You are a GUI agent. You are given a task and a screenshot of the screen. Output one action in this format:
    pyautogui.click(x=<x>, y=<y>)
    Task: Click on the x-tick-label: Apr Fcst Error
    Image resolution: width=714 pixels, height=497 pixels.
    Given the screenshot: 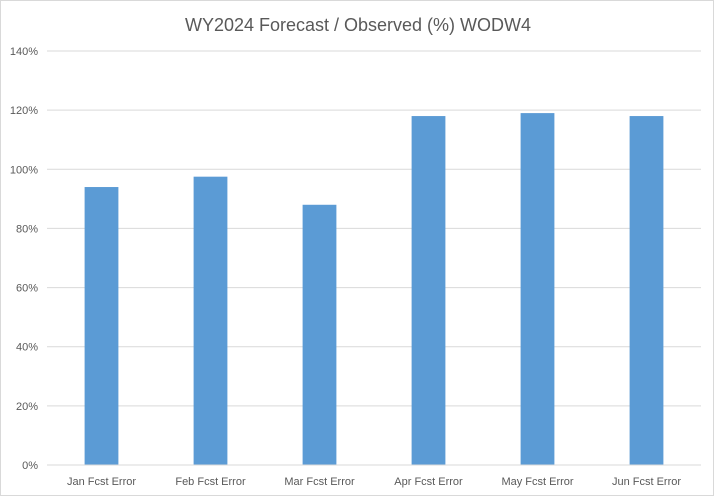 What is the action you would take?
    pyautogui.click(x=428, y=482)
    